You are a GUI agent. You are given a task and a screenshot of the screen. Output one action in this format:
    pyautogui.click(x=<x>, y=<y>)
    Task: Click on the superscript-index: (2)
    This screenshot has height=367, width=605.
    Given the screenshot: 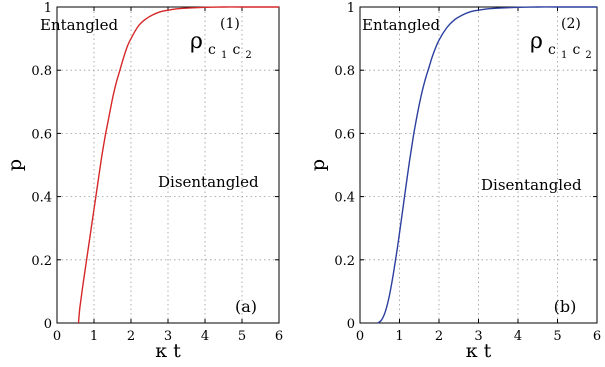 What is the action you would take?
    pyautogui.click(x=571, y=24)
    